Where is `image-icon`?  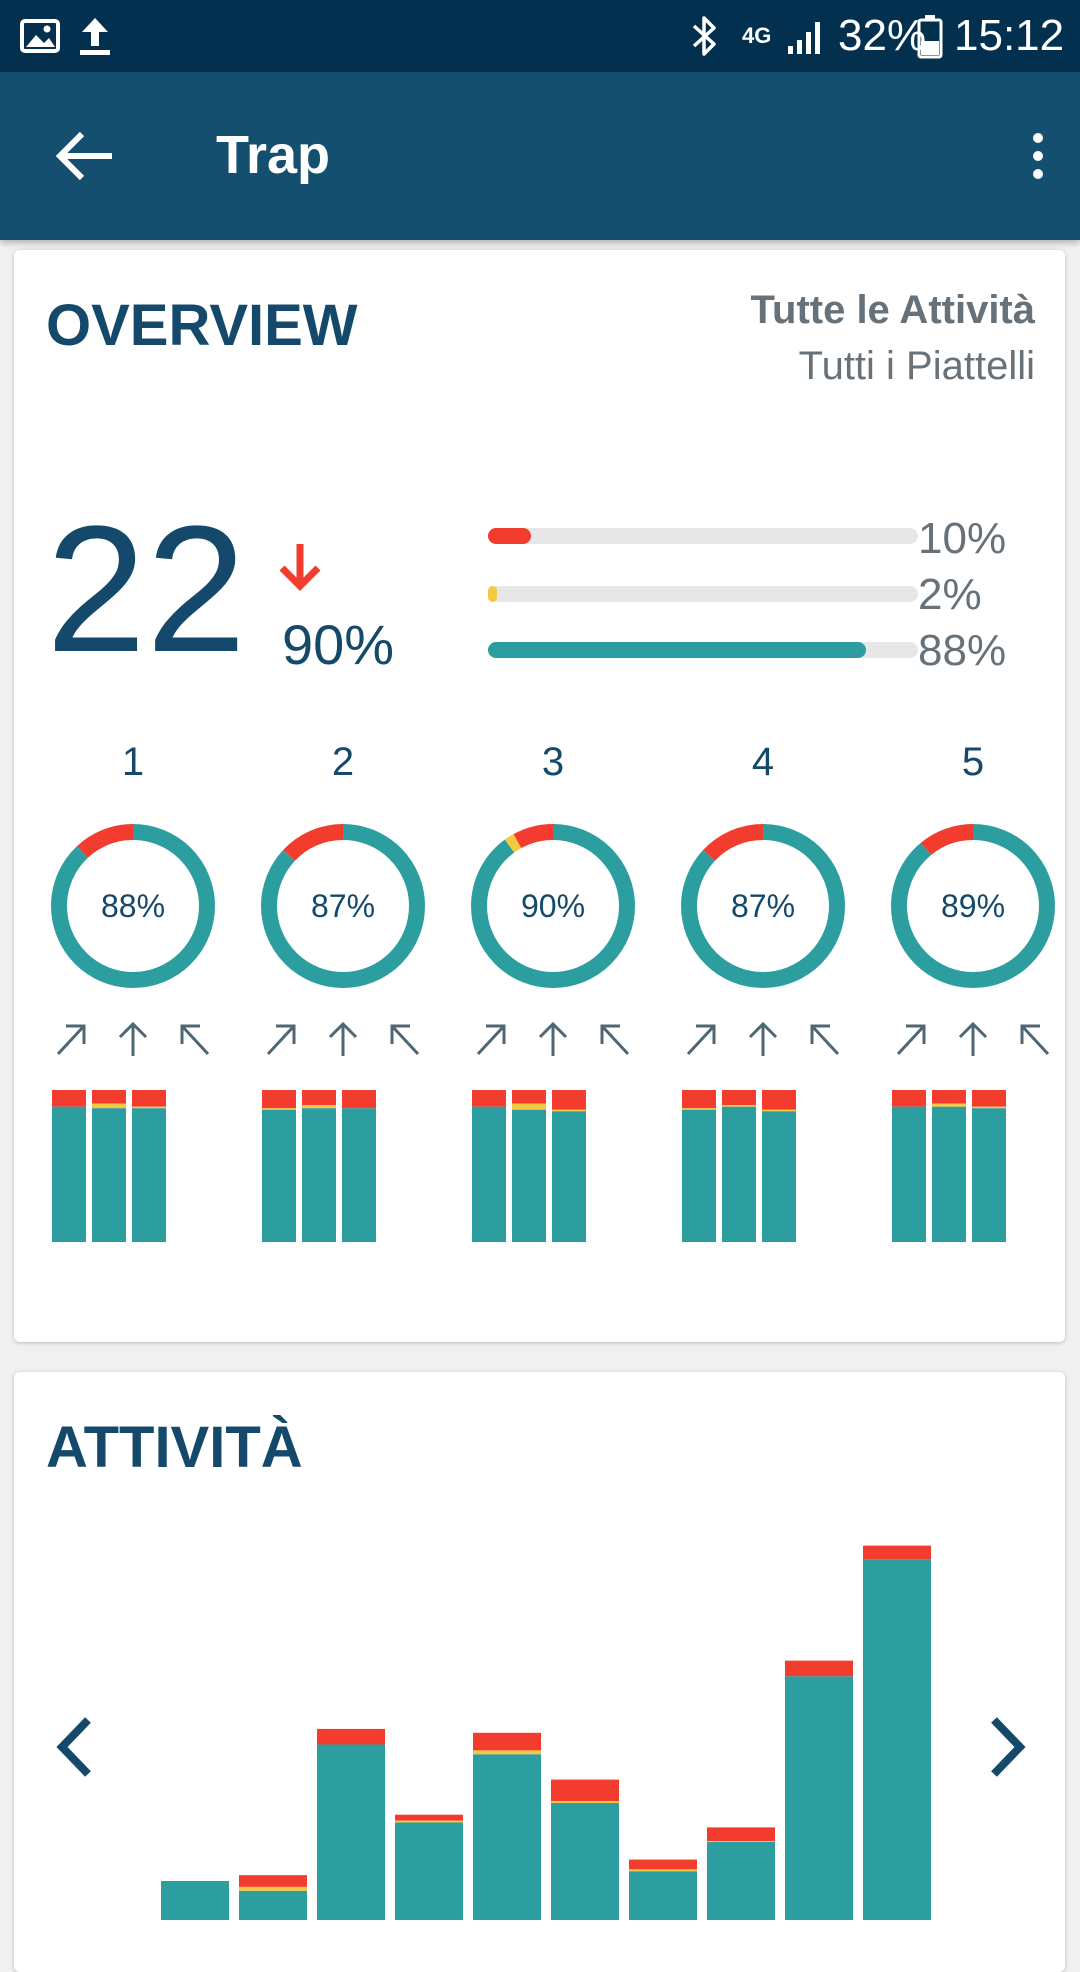
image-icon is located at coordinates (40, 36).